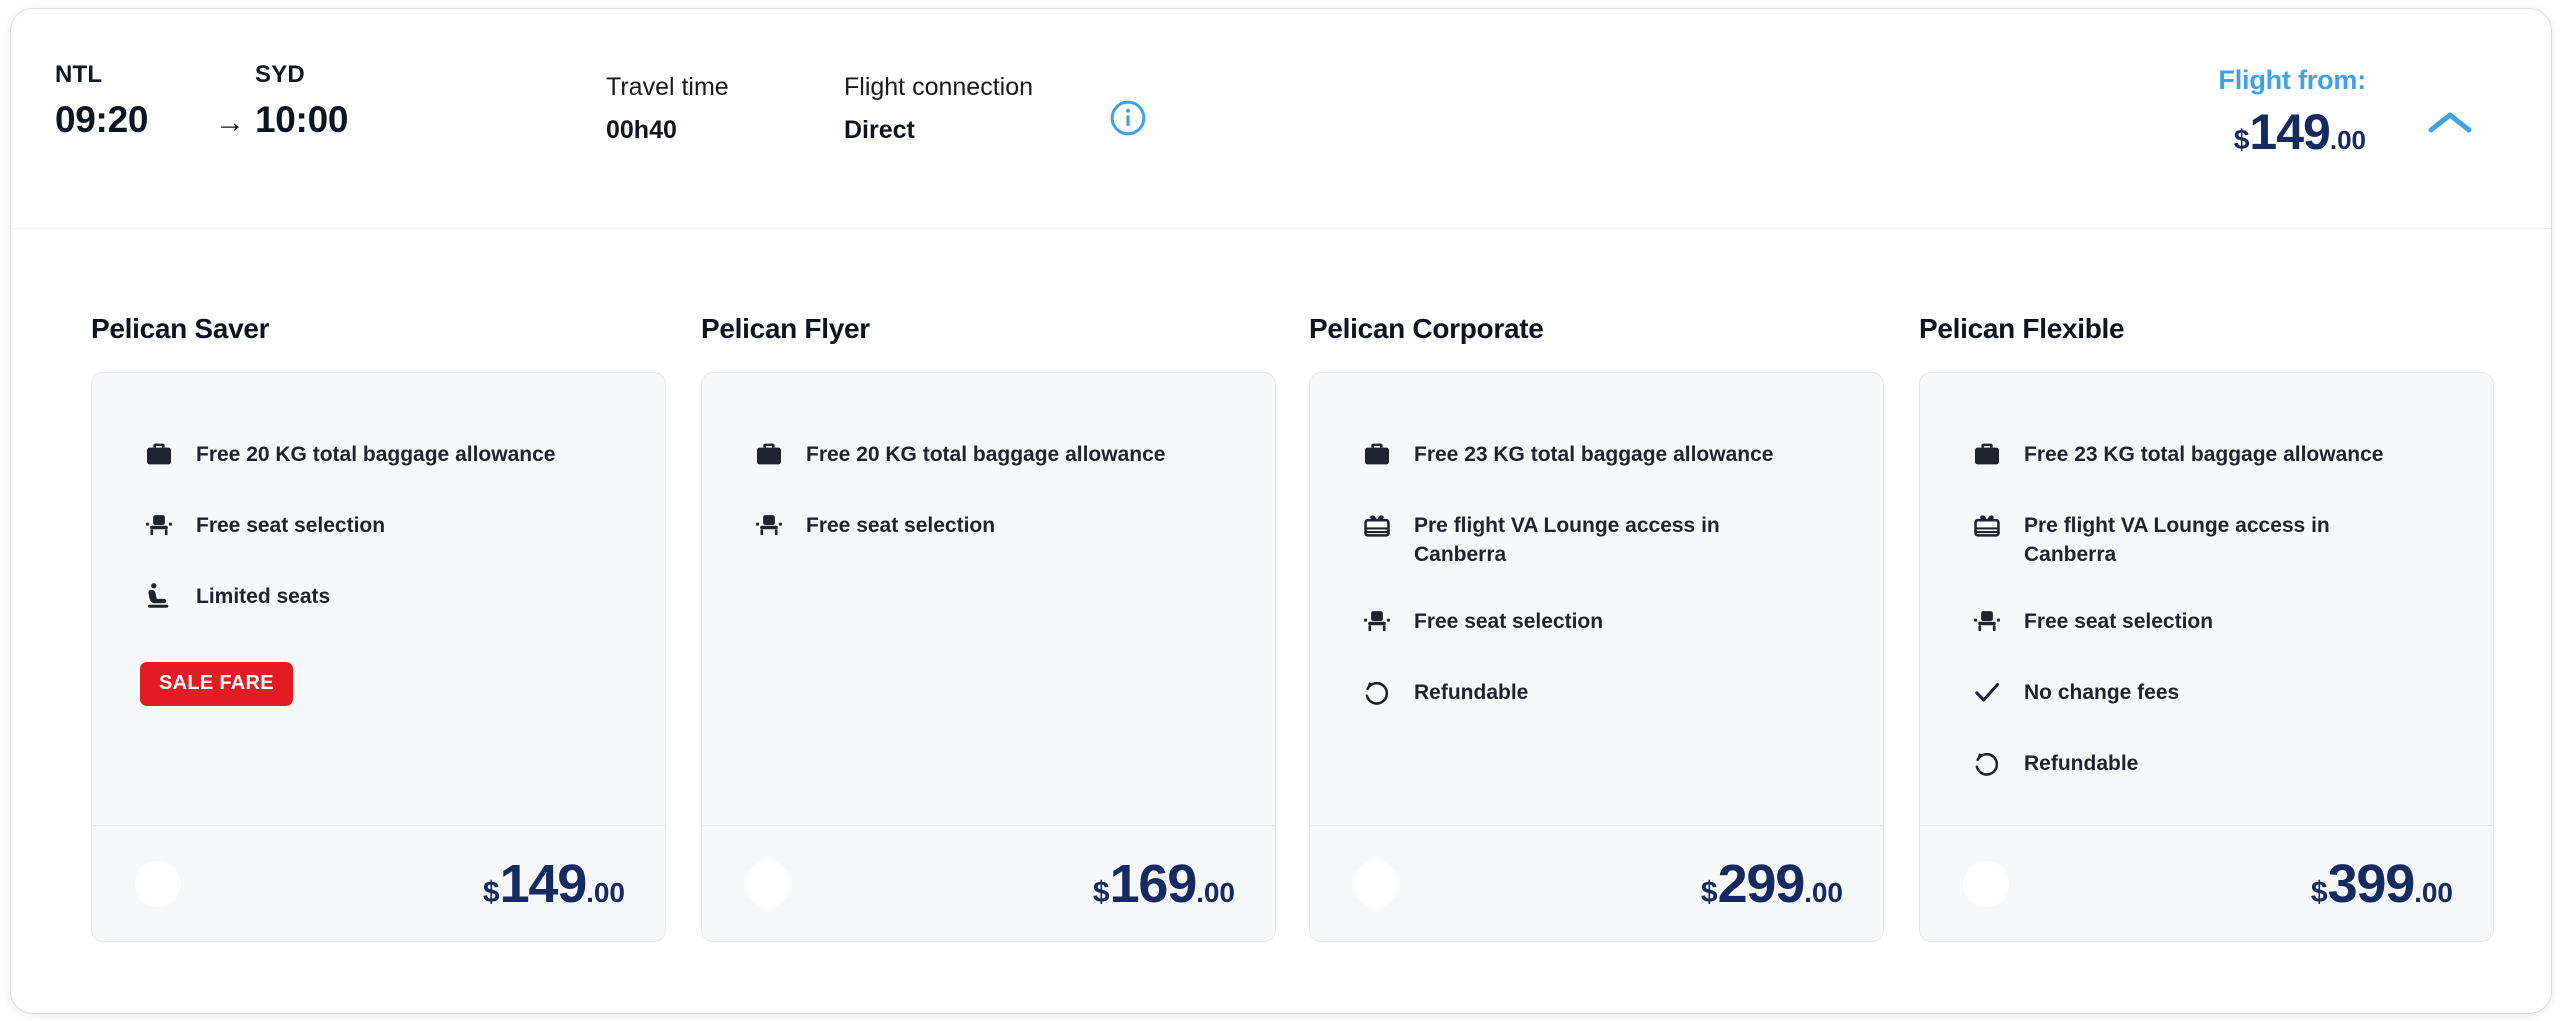 This screenshot has width=2560, height=1021. What do you see at coordinates (988, 883) in the screenshot?
I see `fare-footer: $169.00` at bounding box center [988, 883].